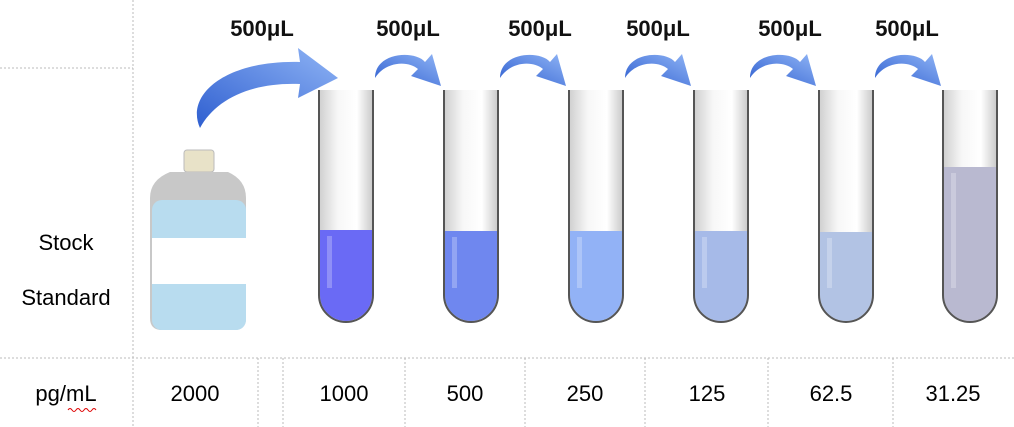 The height and width of the screenshot is (427, 1014). Describe the element at coordinates (707, 393) in the screenshot. I see `concentration: 125` at that location.